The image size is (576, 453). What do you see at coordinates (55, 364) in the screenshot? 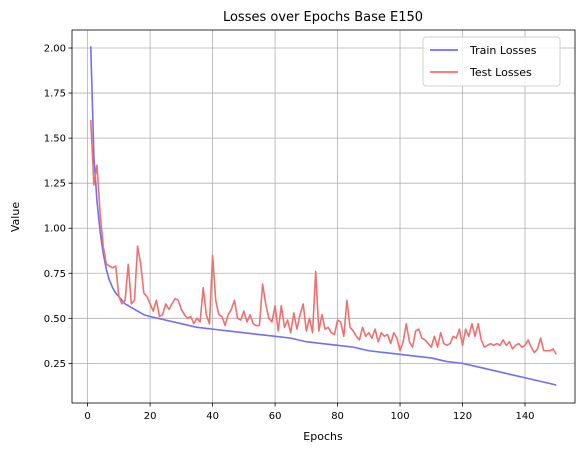
I see `y-tick-label: 0.25` at bounding box center [55, 364].